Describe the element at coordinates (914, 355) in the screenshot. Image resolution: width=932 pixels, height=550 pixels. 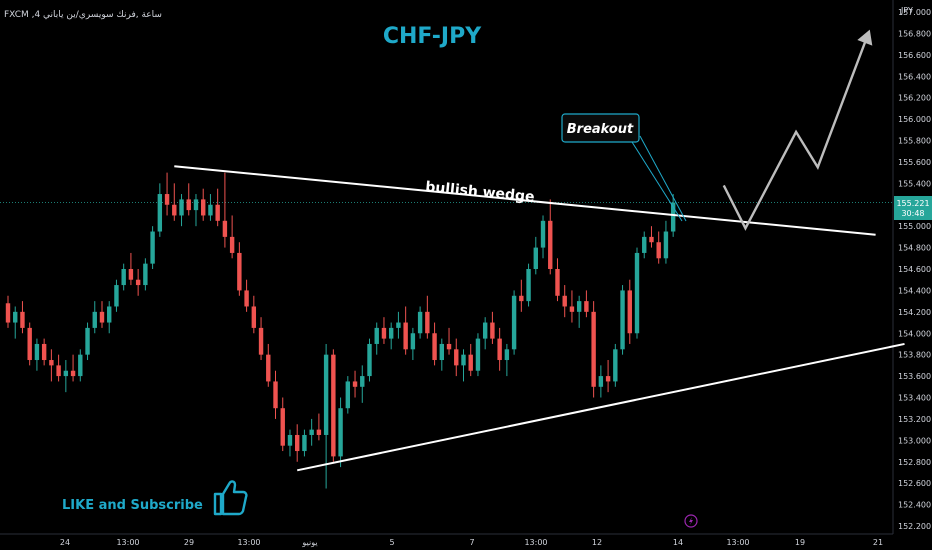
I see `price-tick-label: 153.800` at that location.